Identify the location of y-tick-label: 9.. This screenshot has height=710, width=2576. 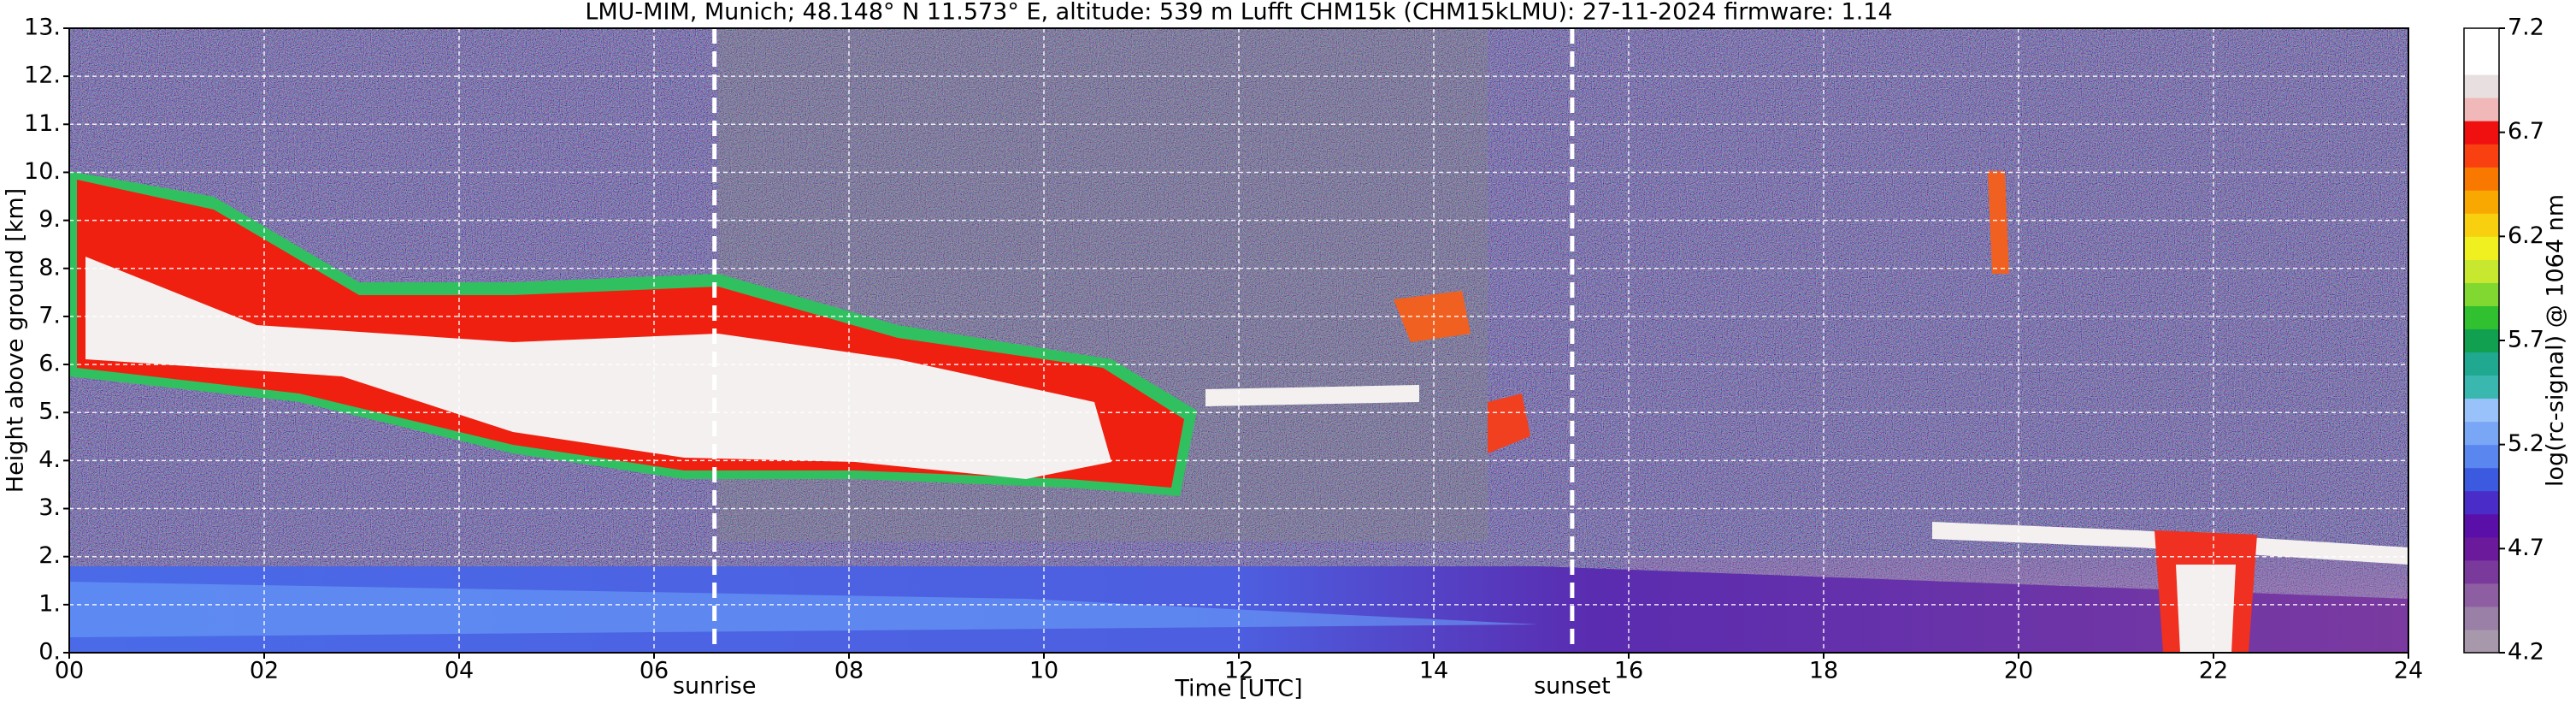
(49, 219).